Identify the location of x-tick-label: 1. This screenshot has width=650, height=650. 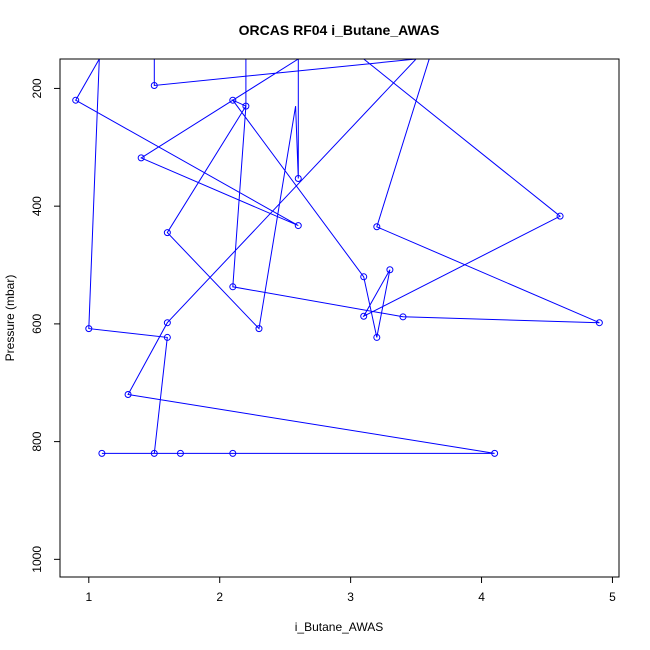
(88, 597).